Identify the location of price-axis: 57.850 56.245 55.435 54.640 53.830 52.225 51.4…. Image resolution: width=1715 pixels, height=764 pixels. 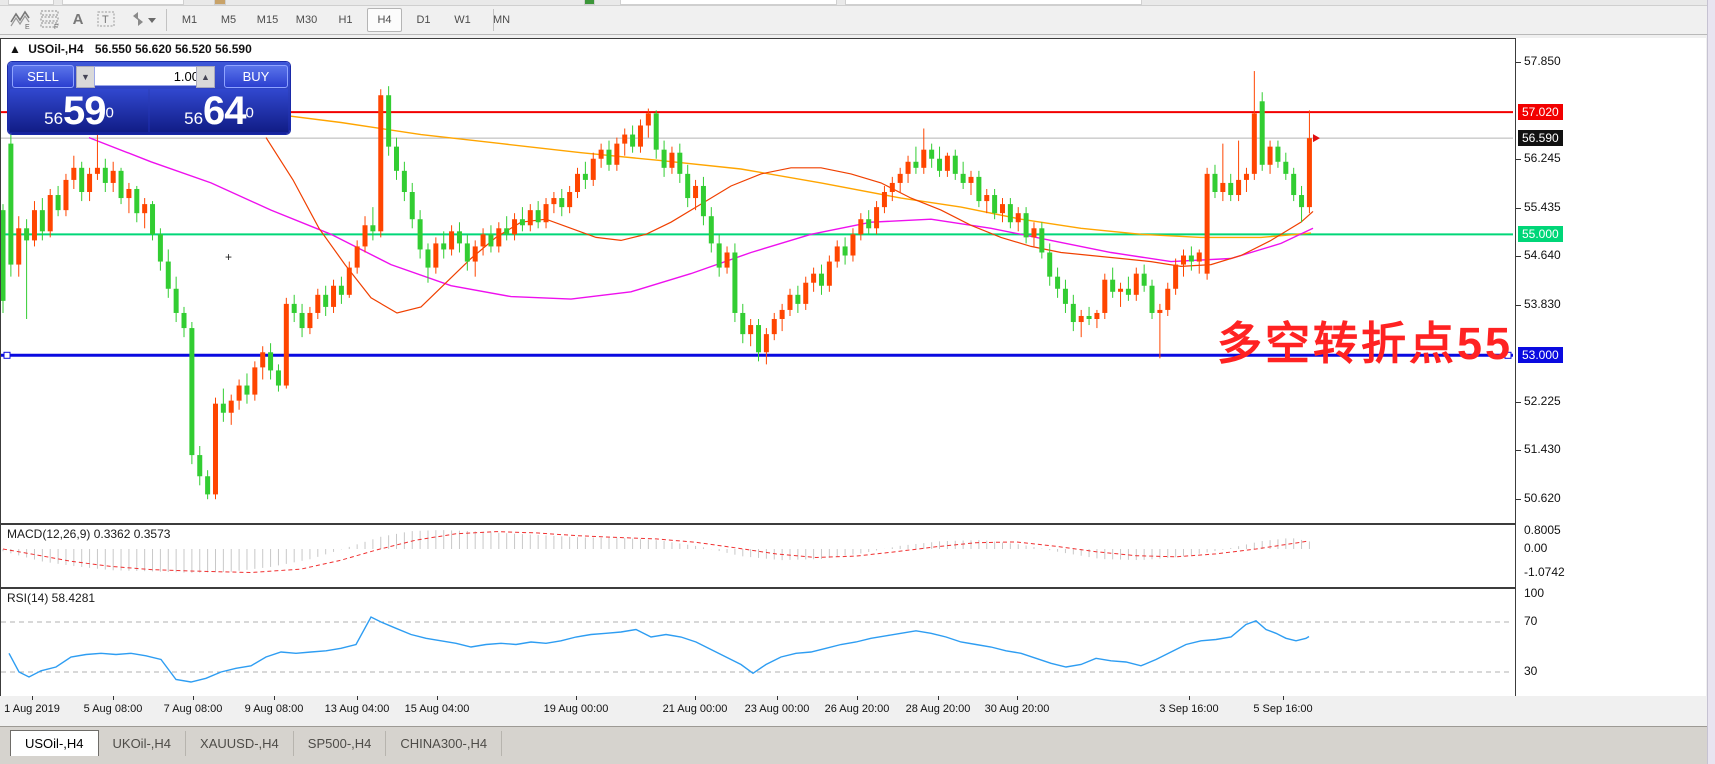
(1611, 367).